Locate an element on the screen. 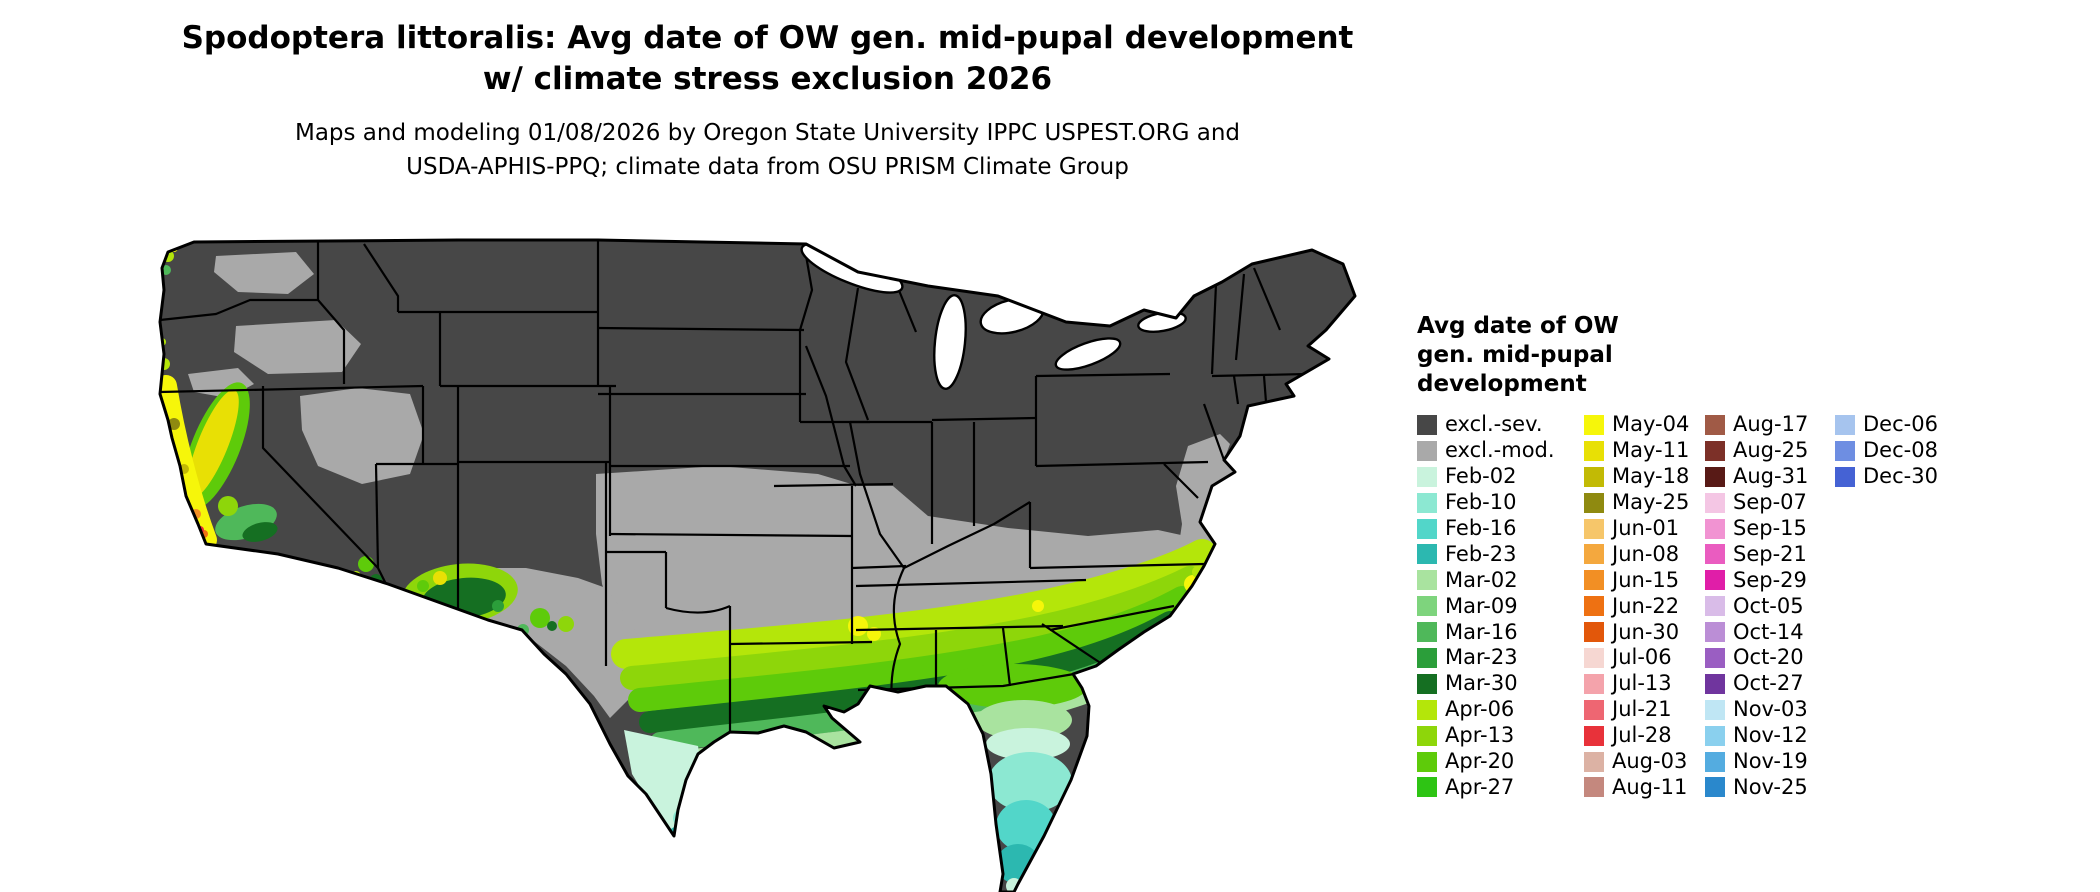  legend-label: Oct-27 is located at coordinates (1768, 683).